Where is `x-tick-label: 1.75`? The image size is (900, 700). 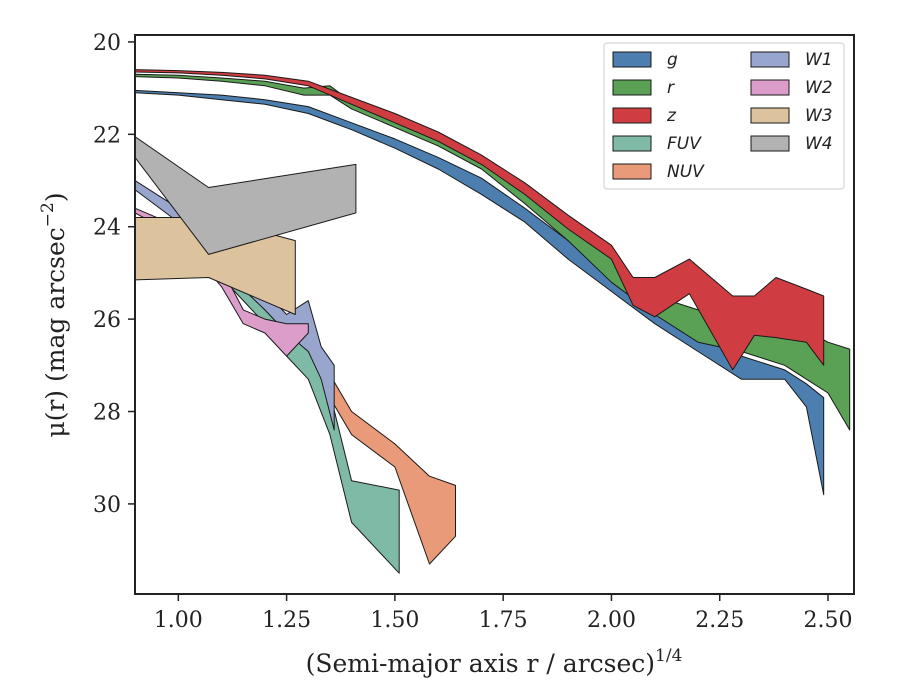 x-tick-label: 1.75 is located at coordinates (503, 620).